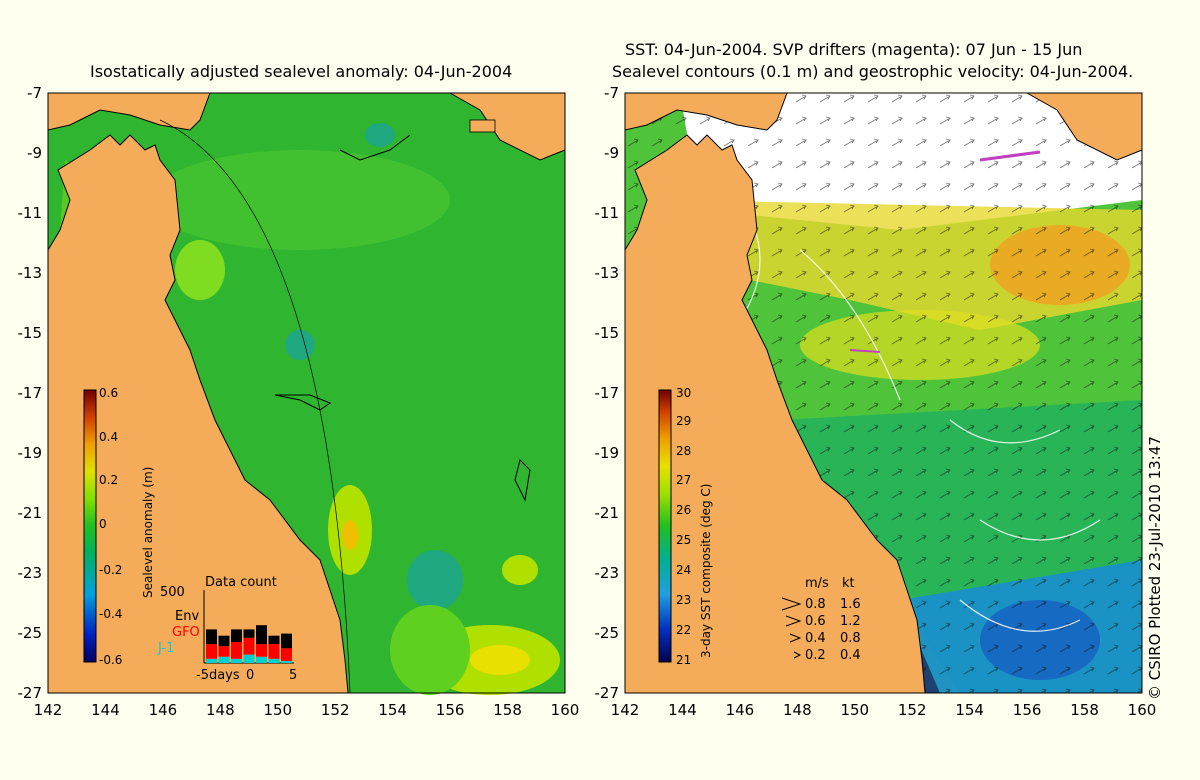 Image resolution: width=1200 pixels, height=780 pixels. Describe the element at coordinates (1155, 568) in the screenshot. I see `csiro-credit: © CSIRO Plotted 23-Jul-2010 13:47` at that location.